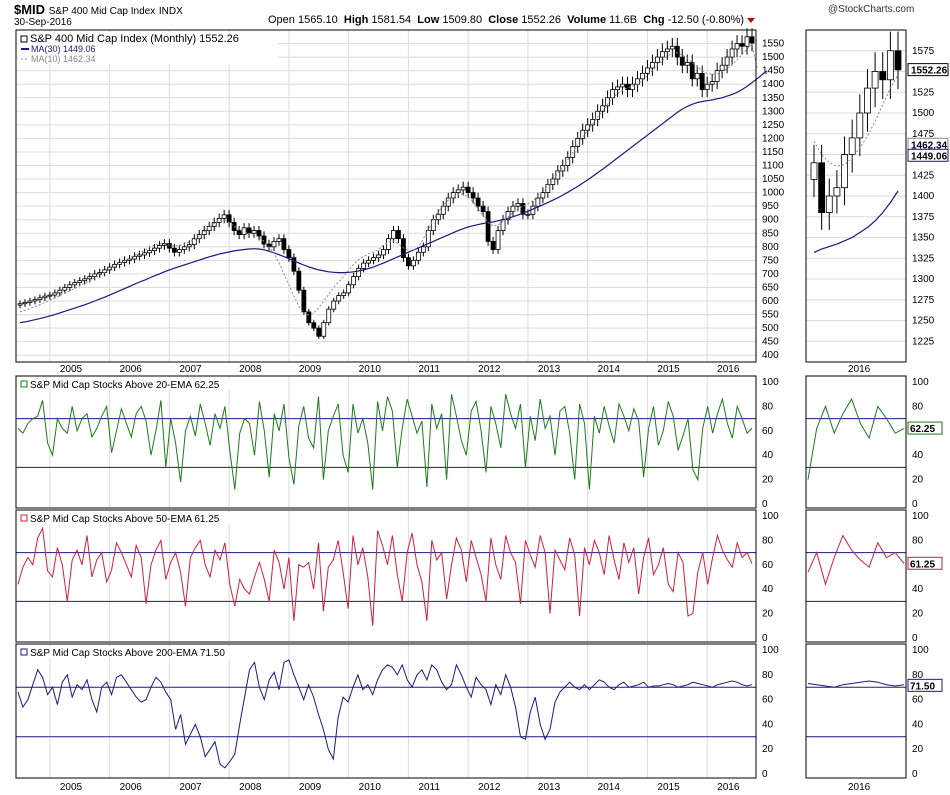 The height and width of the screenshot is (795, 950). Describe the element at coordinates (874, 711) in the screenshot. I see `ema200-zoom-panel: 0 20 40 60 80 100 71.50` at that location.